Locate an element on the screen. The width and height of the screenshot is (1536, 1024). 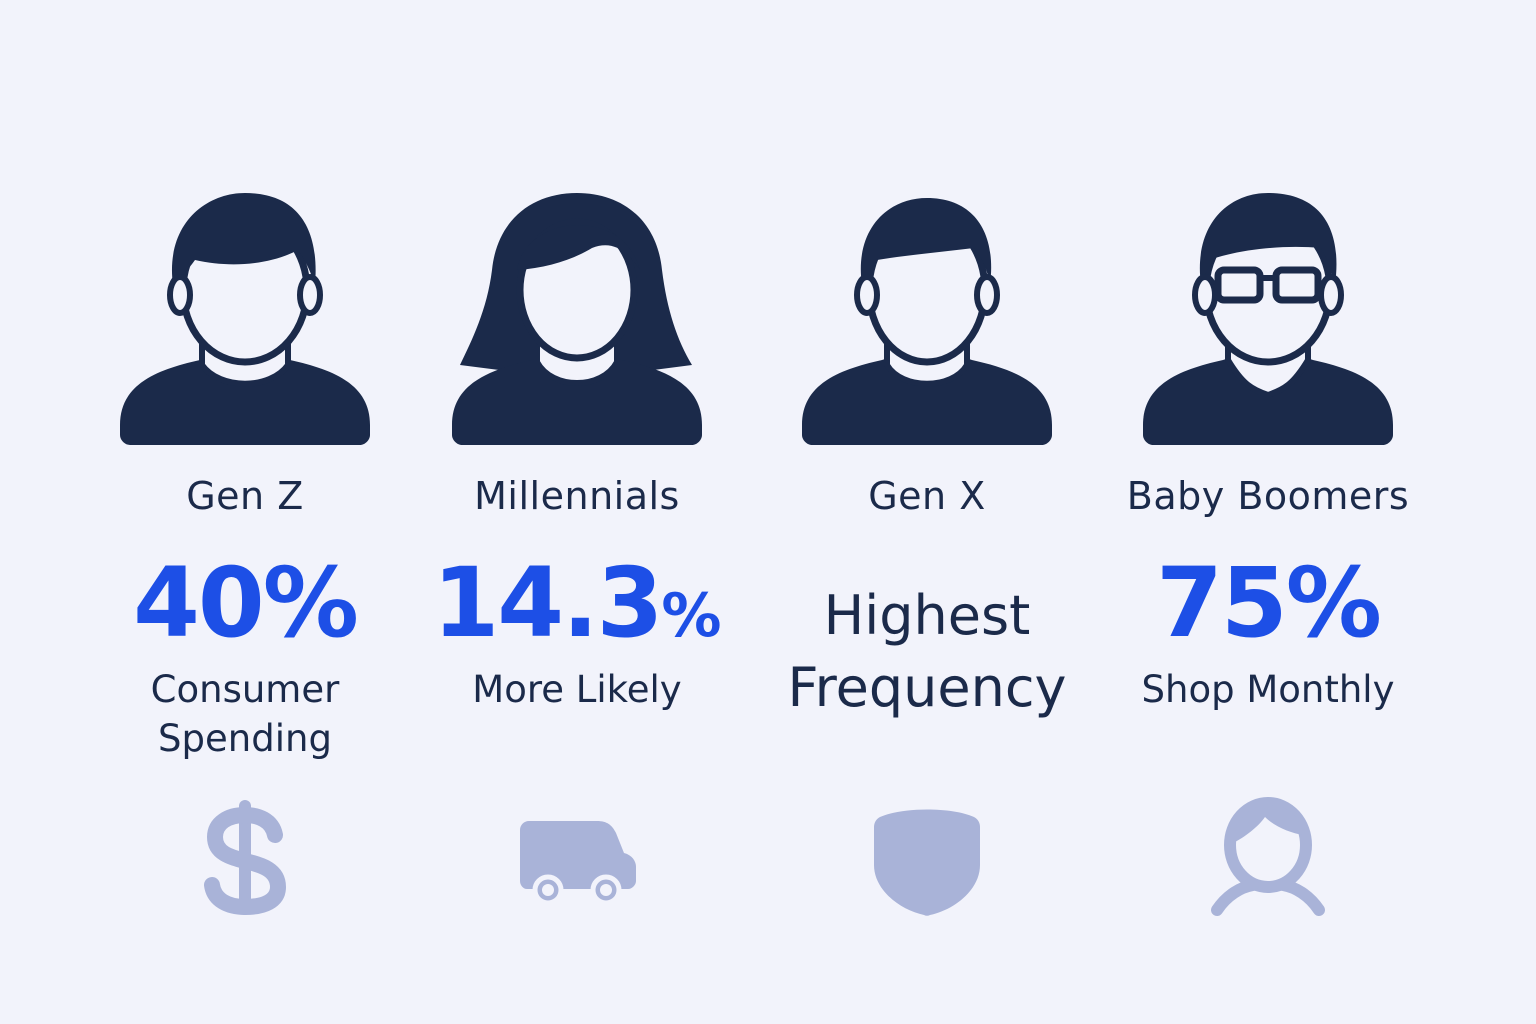
stat-value: 40% is located at coordinates (246, 603).